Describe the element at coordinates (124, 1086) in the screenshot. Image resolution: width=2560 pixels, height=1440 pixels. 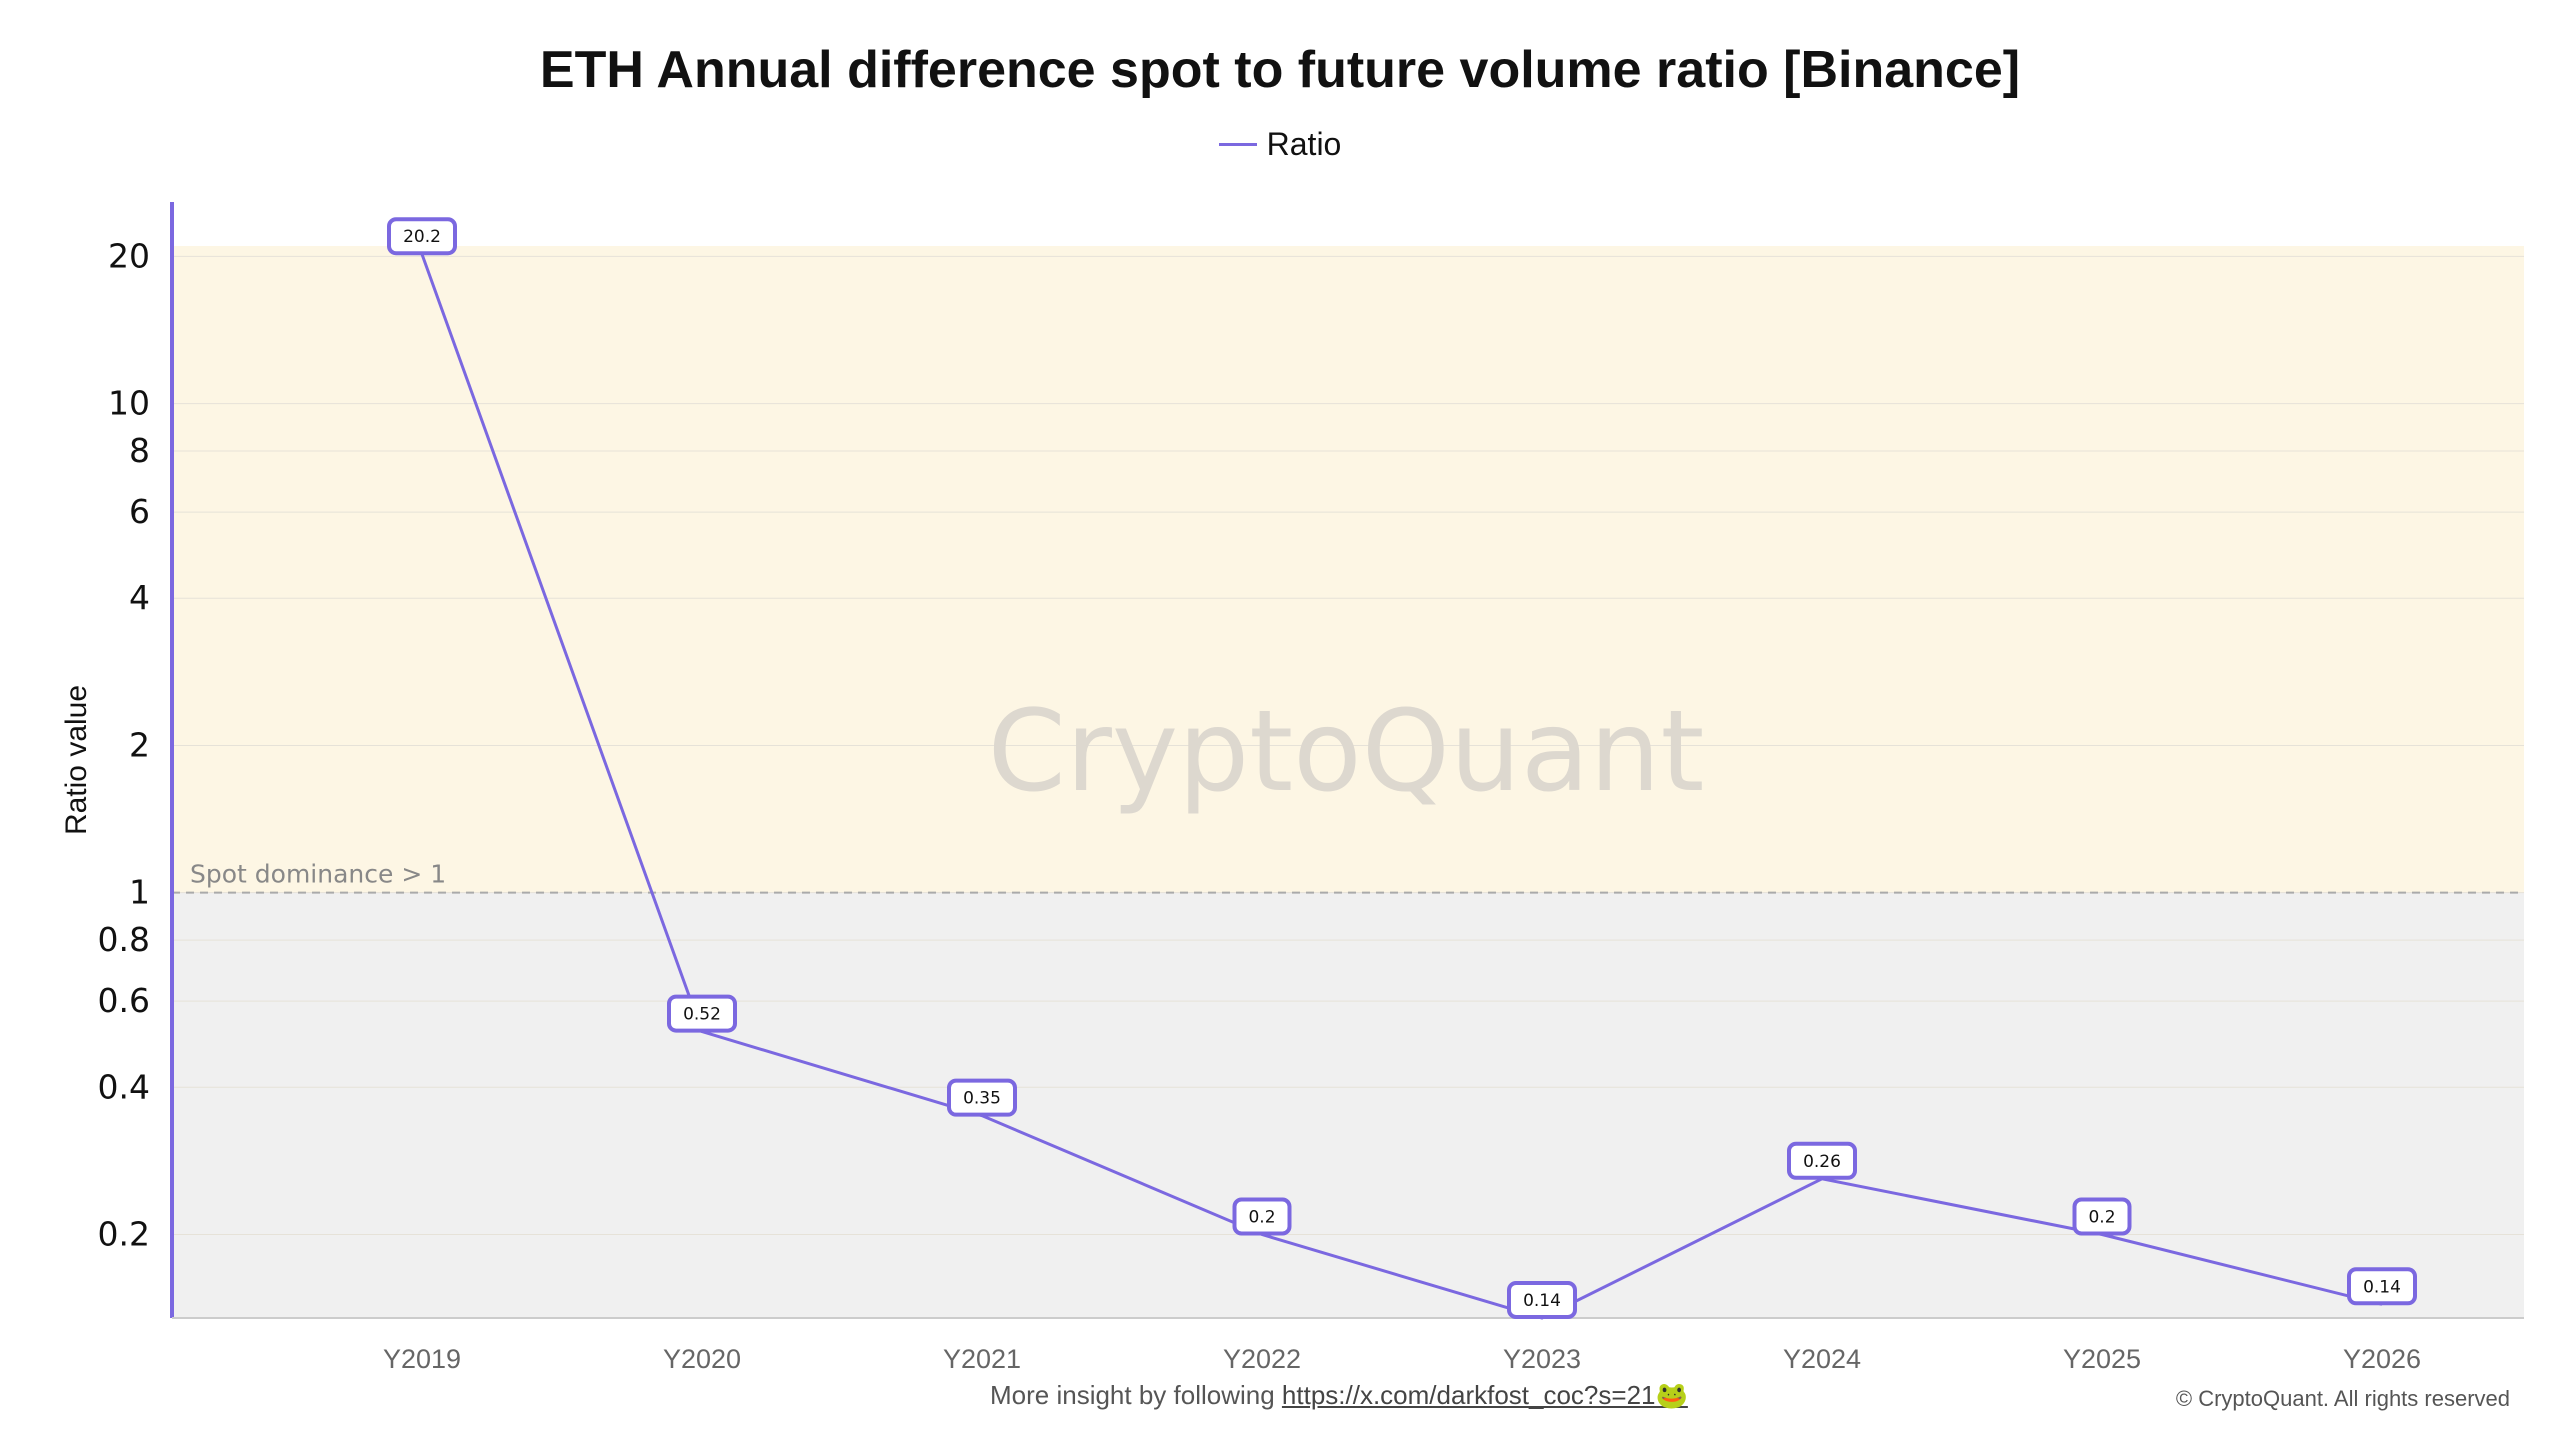
I see `y-tick-label: 0.4` at that location.